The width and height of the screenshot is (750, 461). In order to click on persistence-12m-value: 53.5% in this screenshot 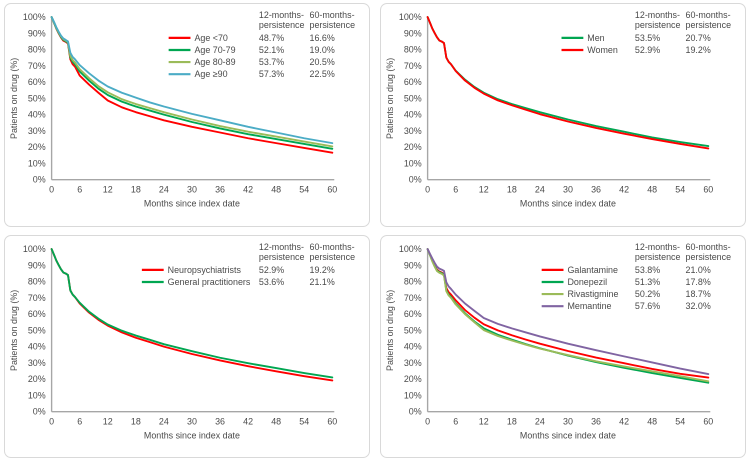, I will do `click(647, 38)`.